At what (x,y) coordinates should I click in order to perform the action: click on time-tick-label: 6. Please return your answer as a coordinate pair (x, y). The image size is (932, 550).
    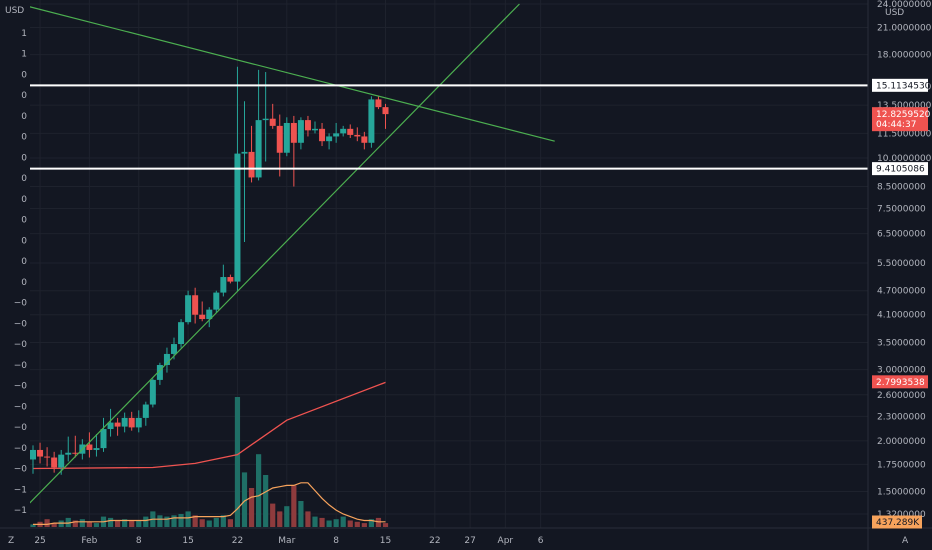
    Looking at the image, I should click on (541, 541).